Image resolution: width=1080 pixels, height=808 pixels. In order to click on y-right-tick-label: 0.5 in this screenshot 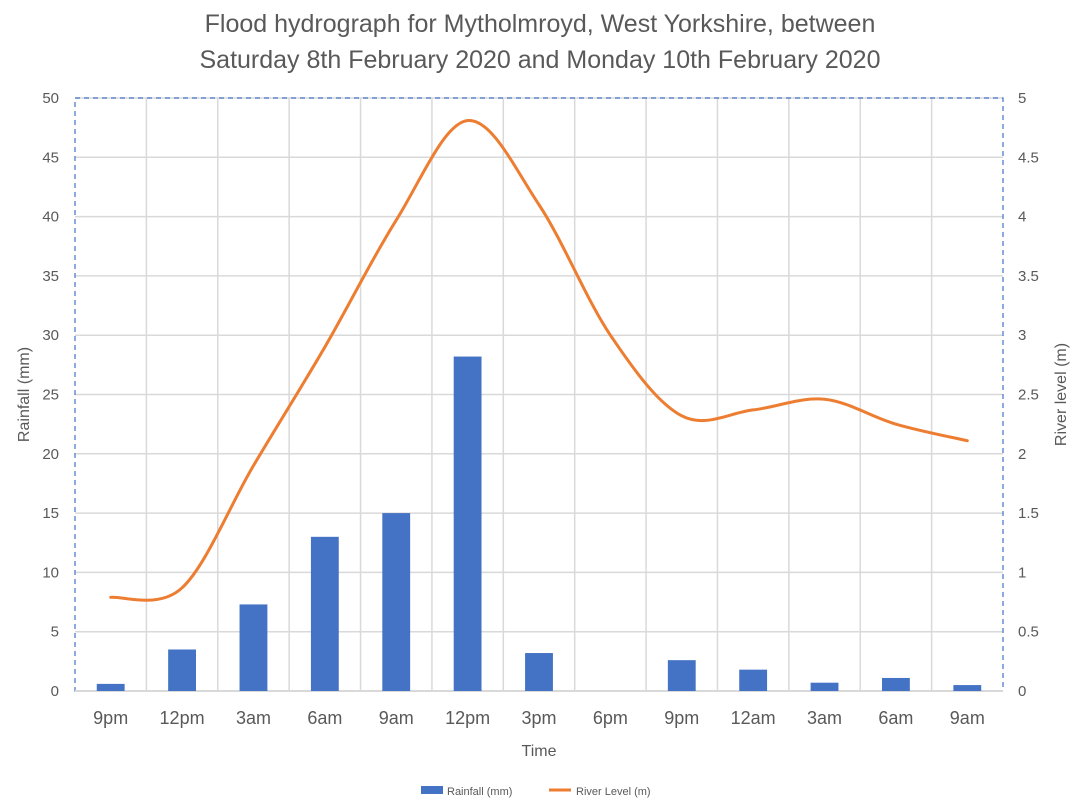, I will do `click(1028, 632)`.